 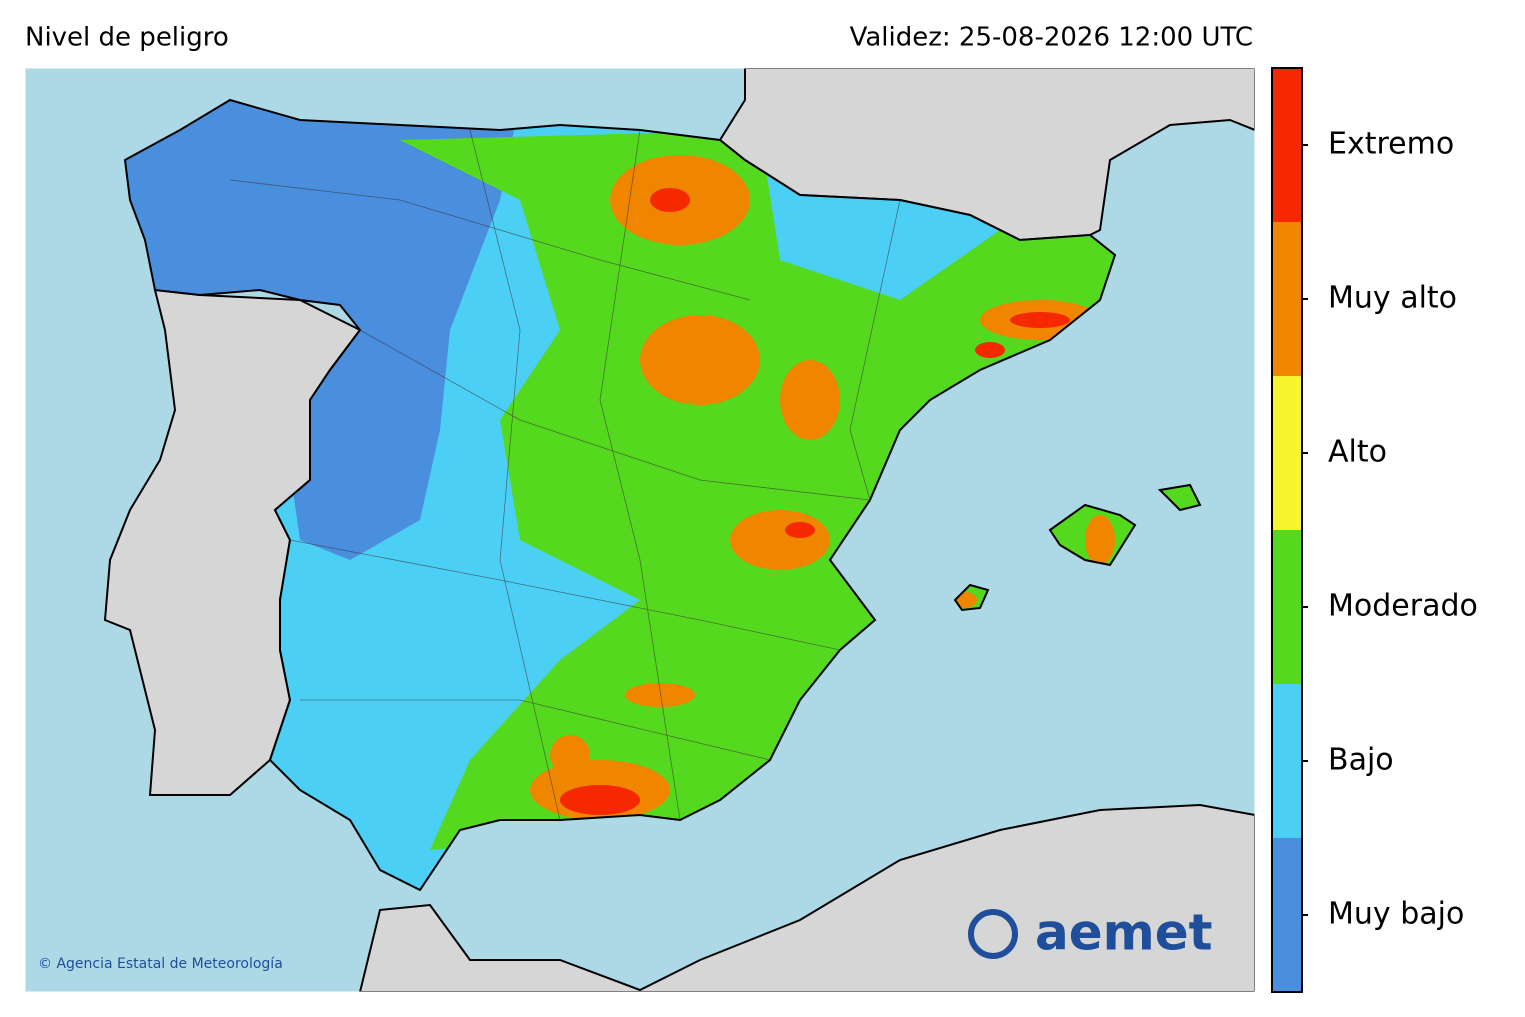 What do you see at coordinates (1361, 760) in the screenshot?
I see `legend-label: Bajo` at bounding box center [1361, 760].